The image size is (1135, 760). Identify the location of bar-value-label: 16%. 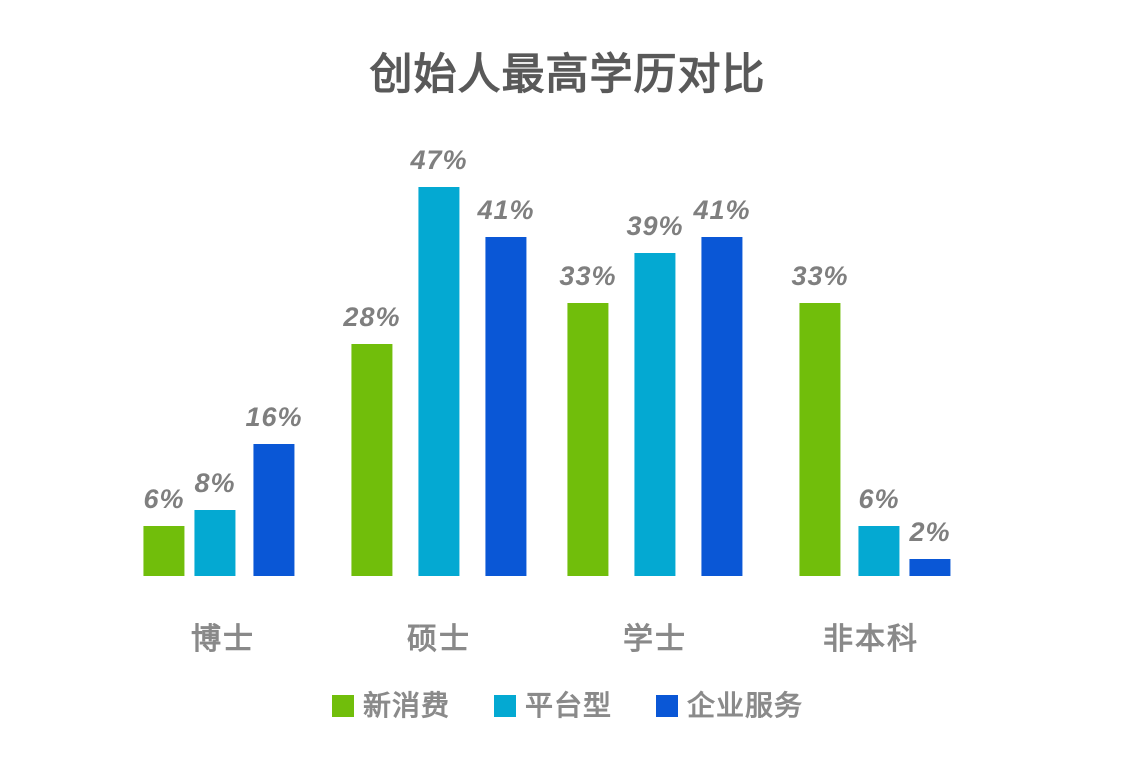
(274, 417).